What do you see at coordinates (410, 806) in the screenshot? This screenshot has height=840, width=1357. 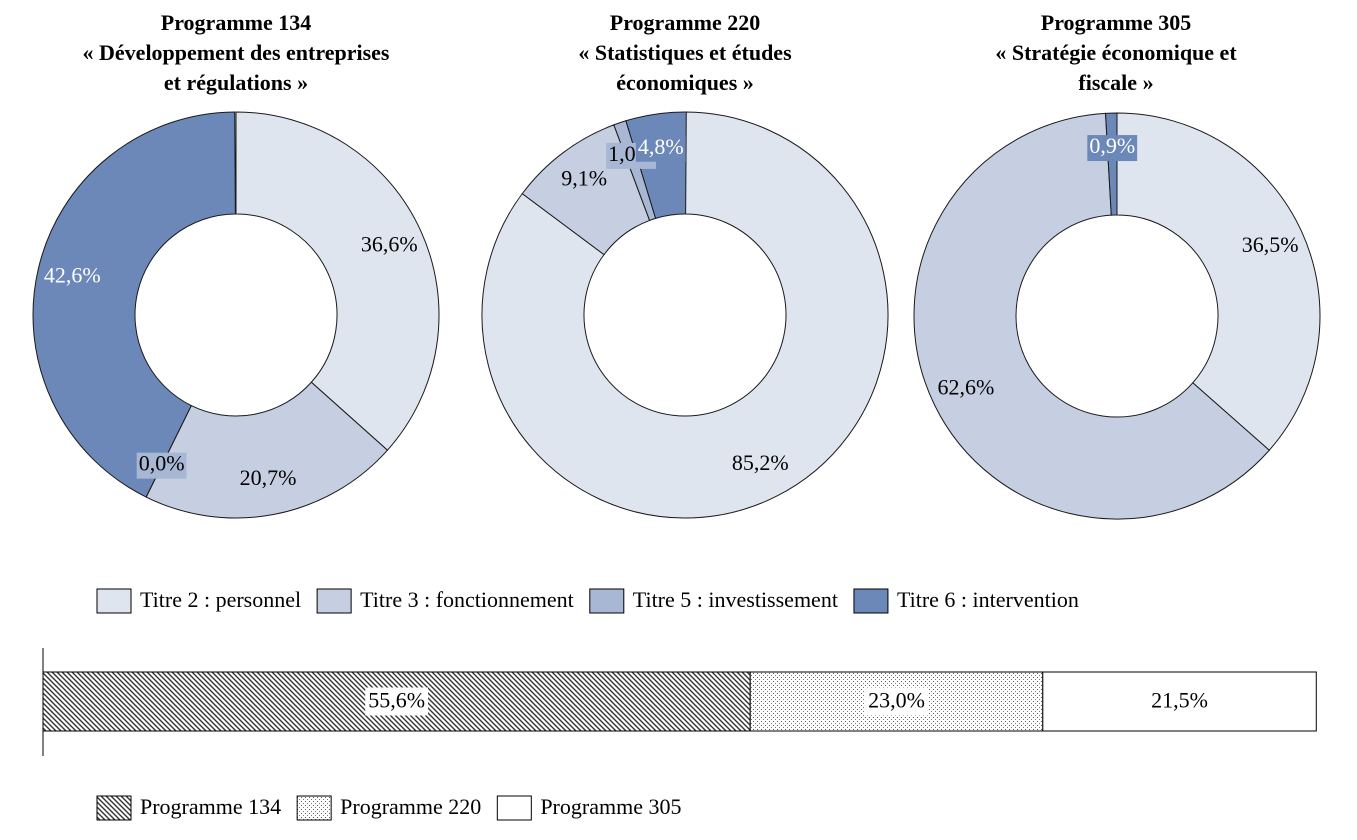 I see `legend-label: Programme 220` at bounding box center [410, 806].